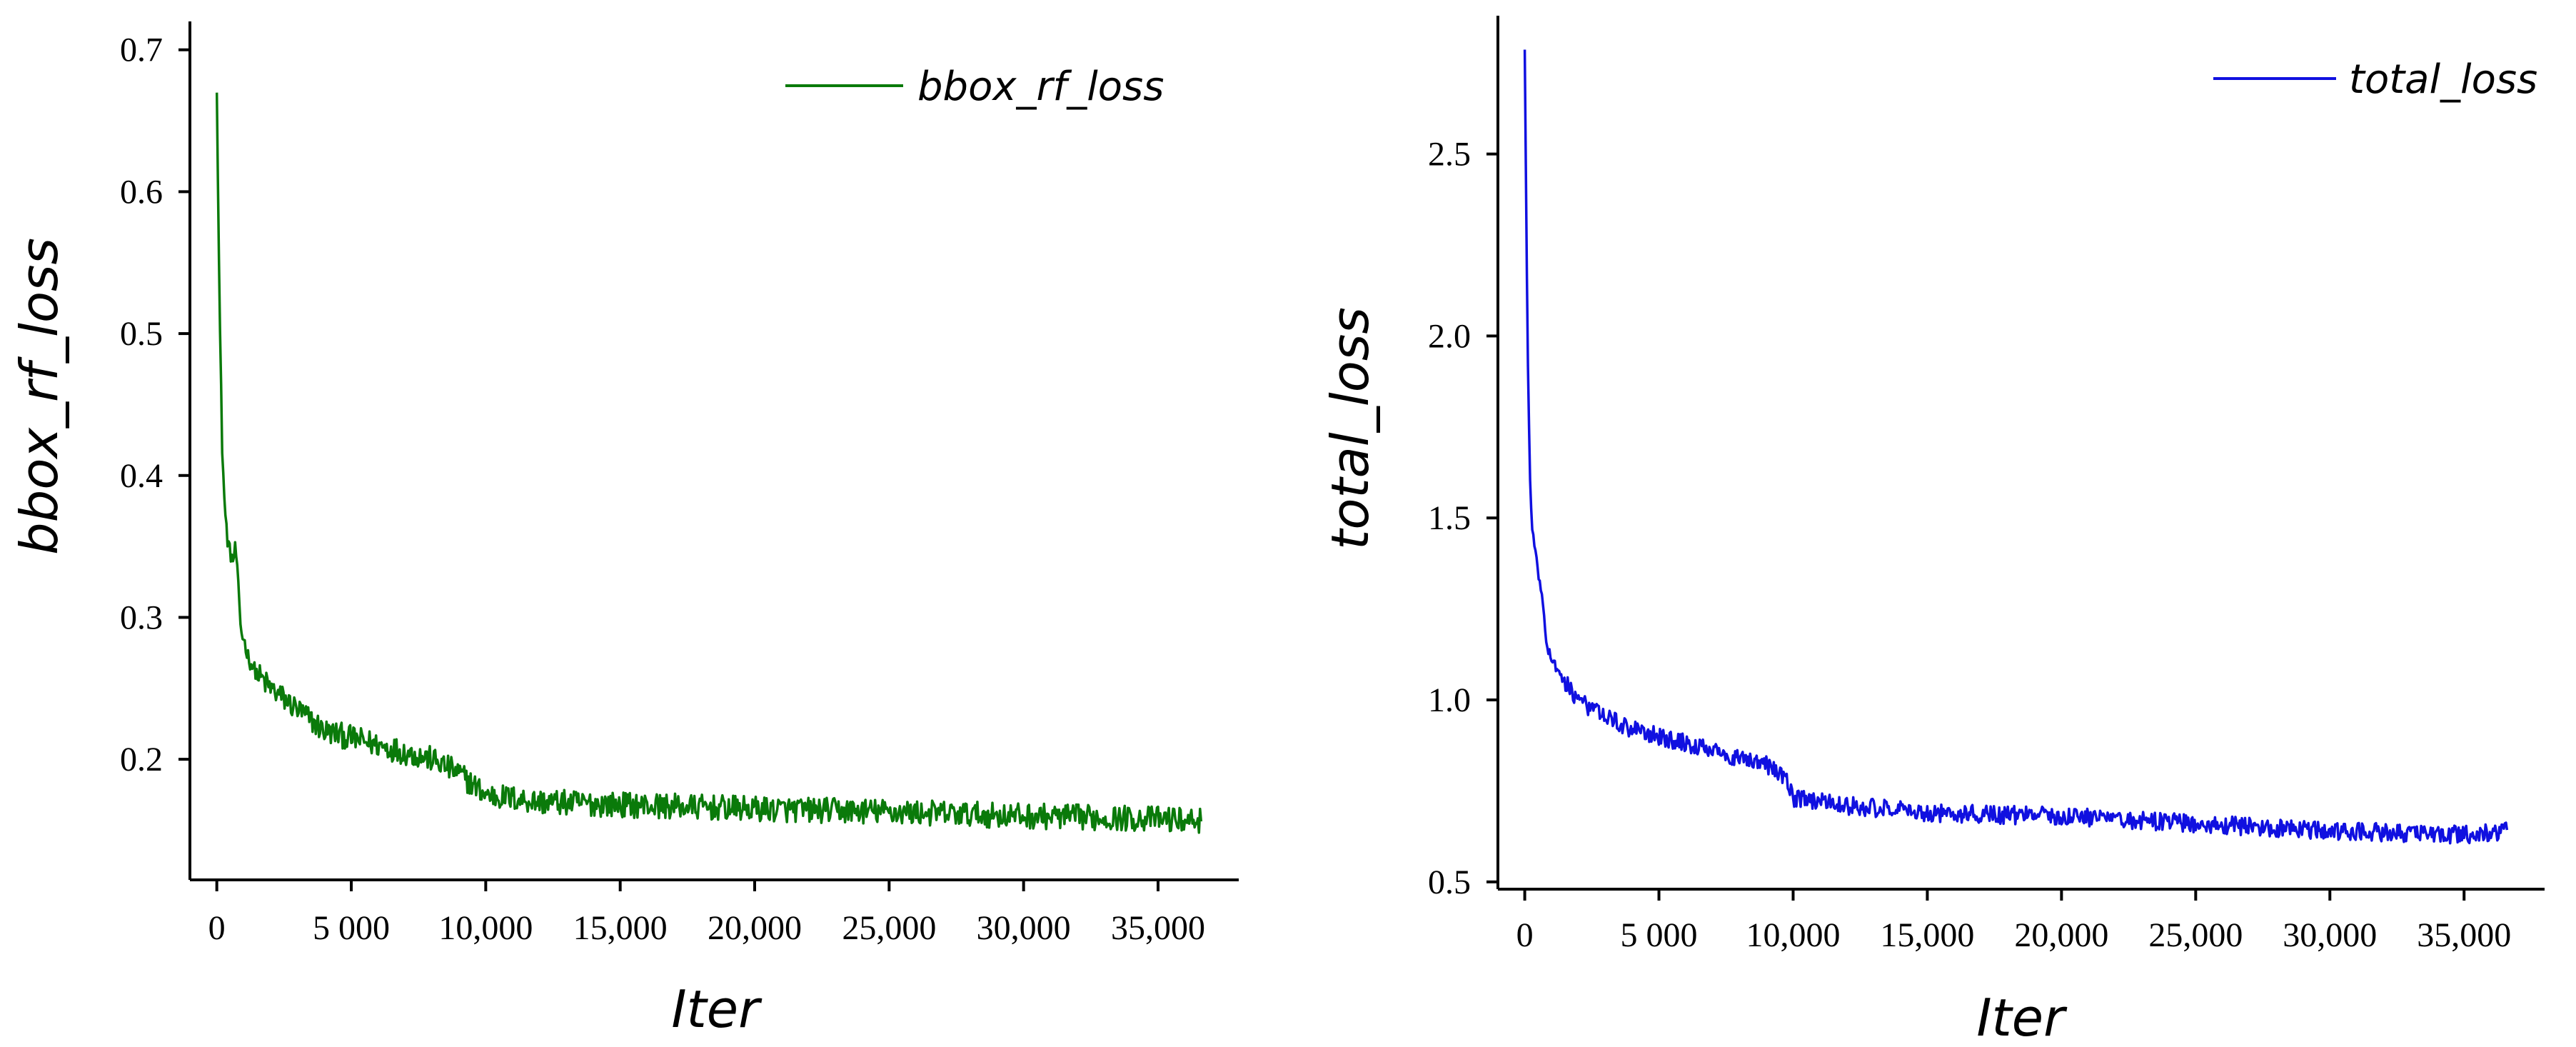 The image size is (2576, 1047). What do you see at coordinates (155, 404) in the screenshot?
I see `y-ticks: 0.2 0.3 0.4 0.5 0.6 0.7` at bounding box center [155, 404].